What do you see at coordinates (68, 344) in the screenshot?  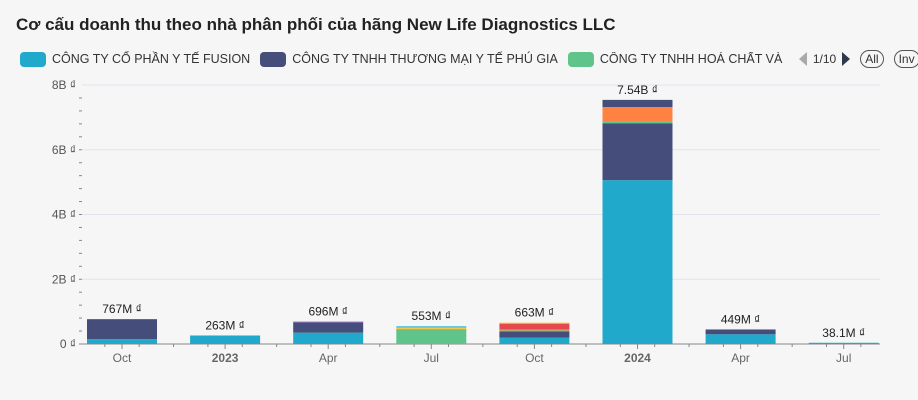 I see `y-tick-label: 0 ₫` at bounding box center [68, 344].